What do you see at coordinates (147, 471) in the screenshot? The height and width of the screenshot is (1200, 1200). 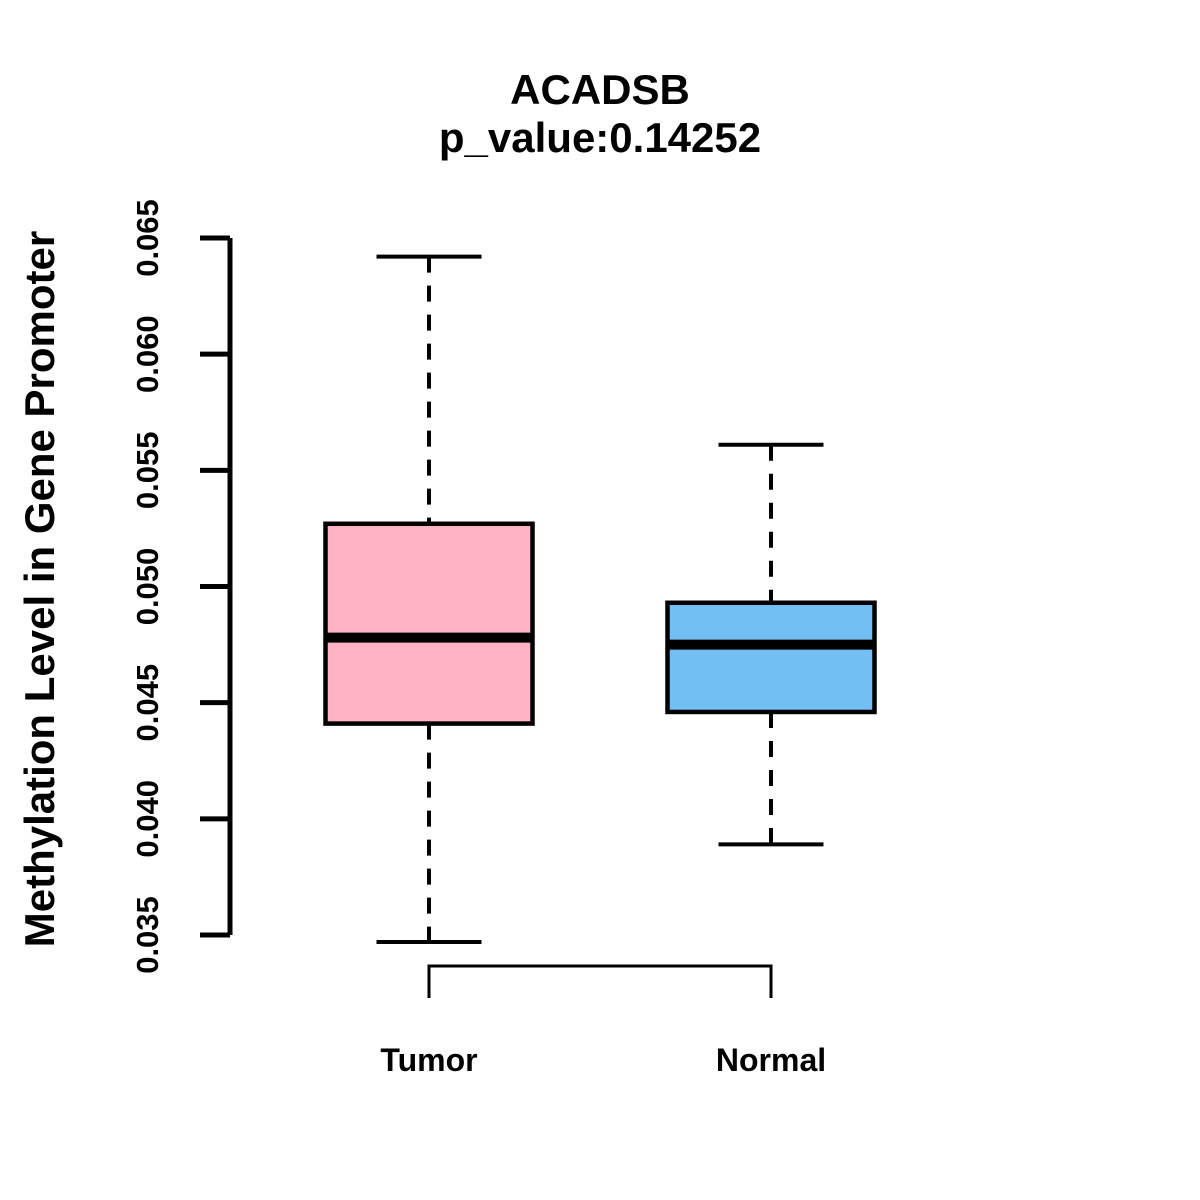 I see `y-axis-tick-label: 0.055` at bounding box center [147, 471].